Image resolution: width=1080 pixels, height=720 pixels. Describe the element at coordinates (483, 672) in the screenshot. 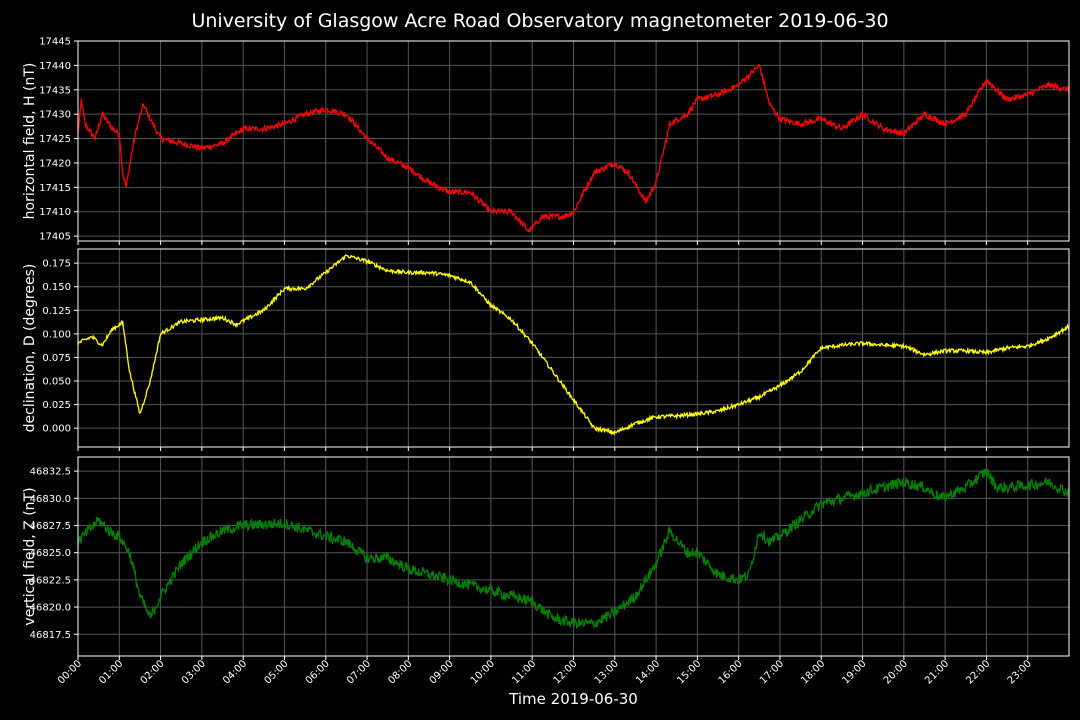

I see `x-tick-label: 10:00` at that location.